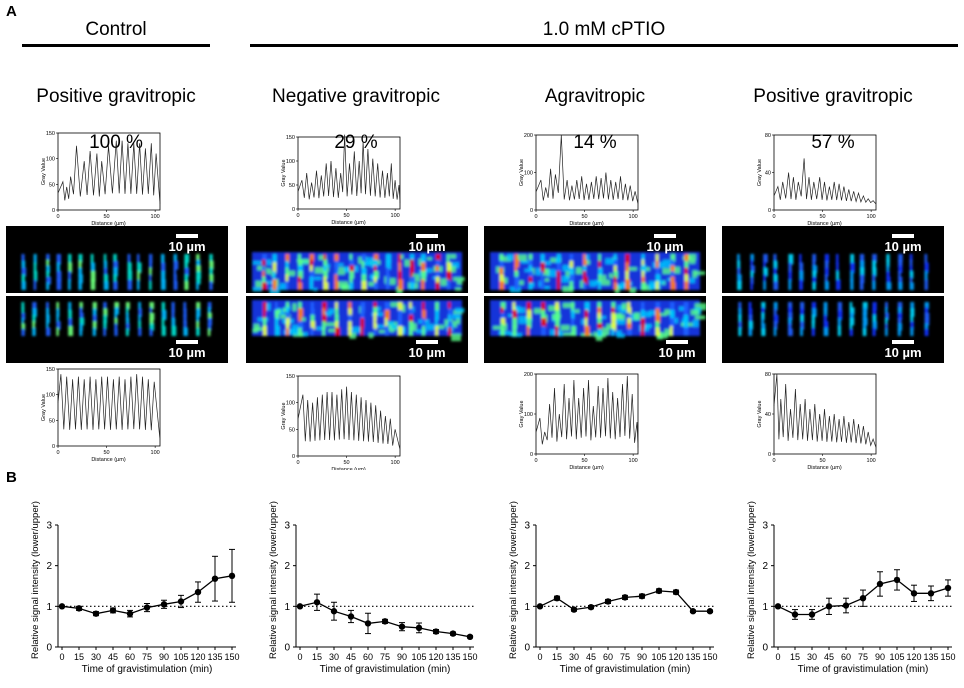  What do you see at coordinates (96, 657) in the screenshot?
I see `x-tick-label: 30` at bounding box center [96, 657].